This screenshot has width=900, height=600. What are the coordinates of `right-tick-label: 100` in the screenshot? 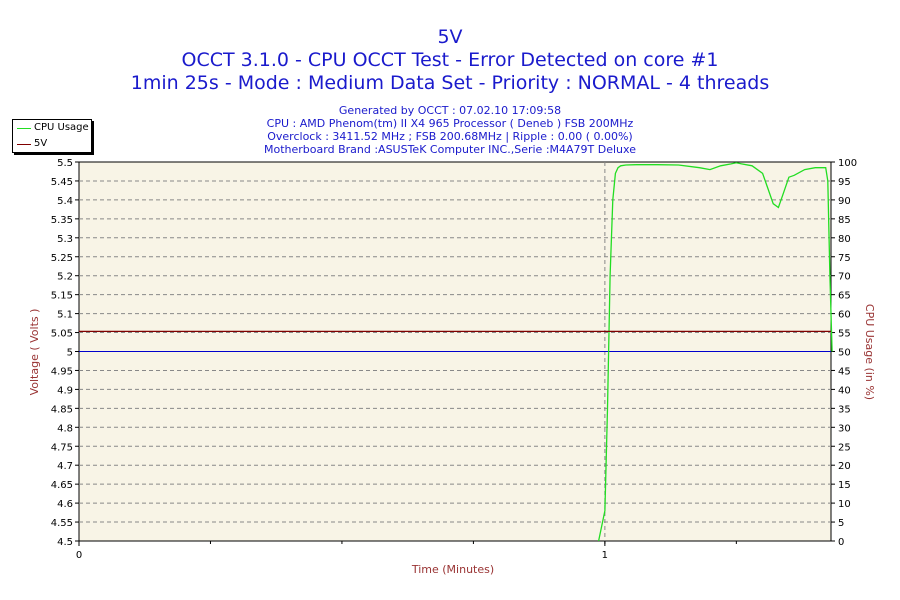 It's located at (847, 163).